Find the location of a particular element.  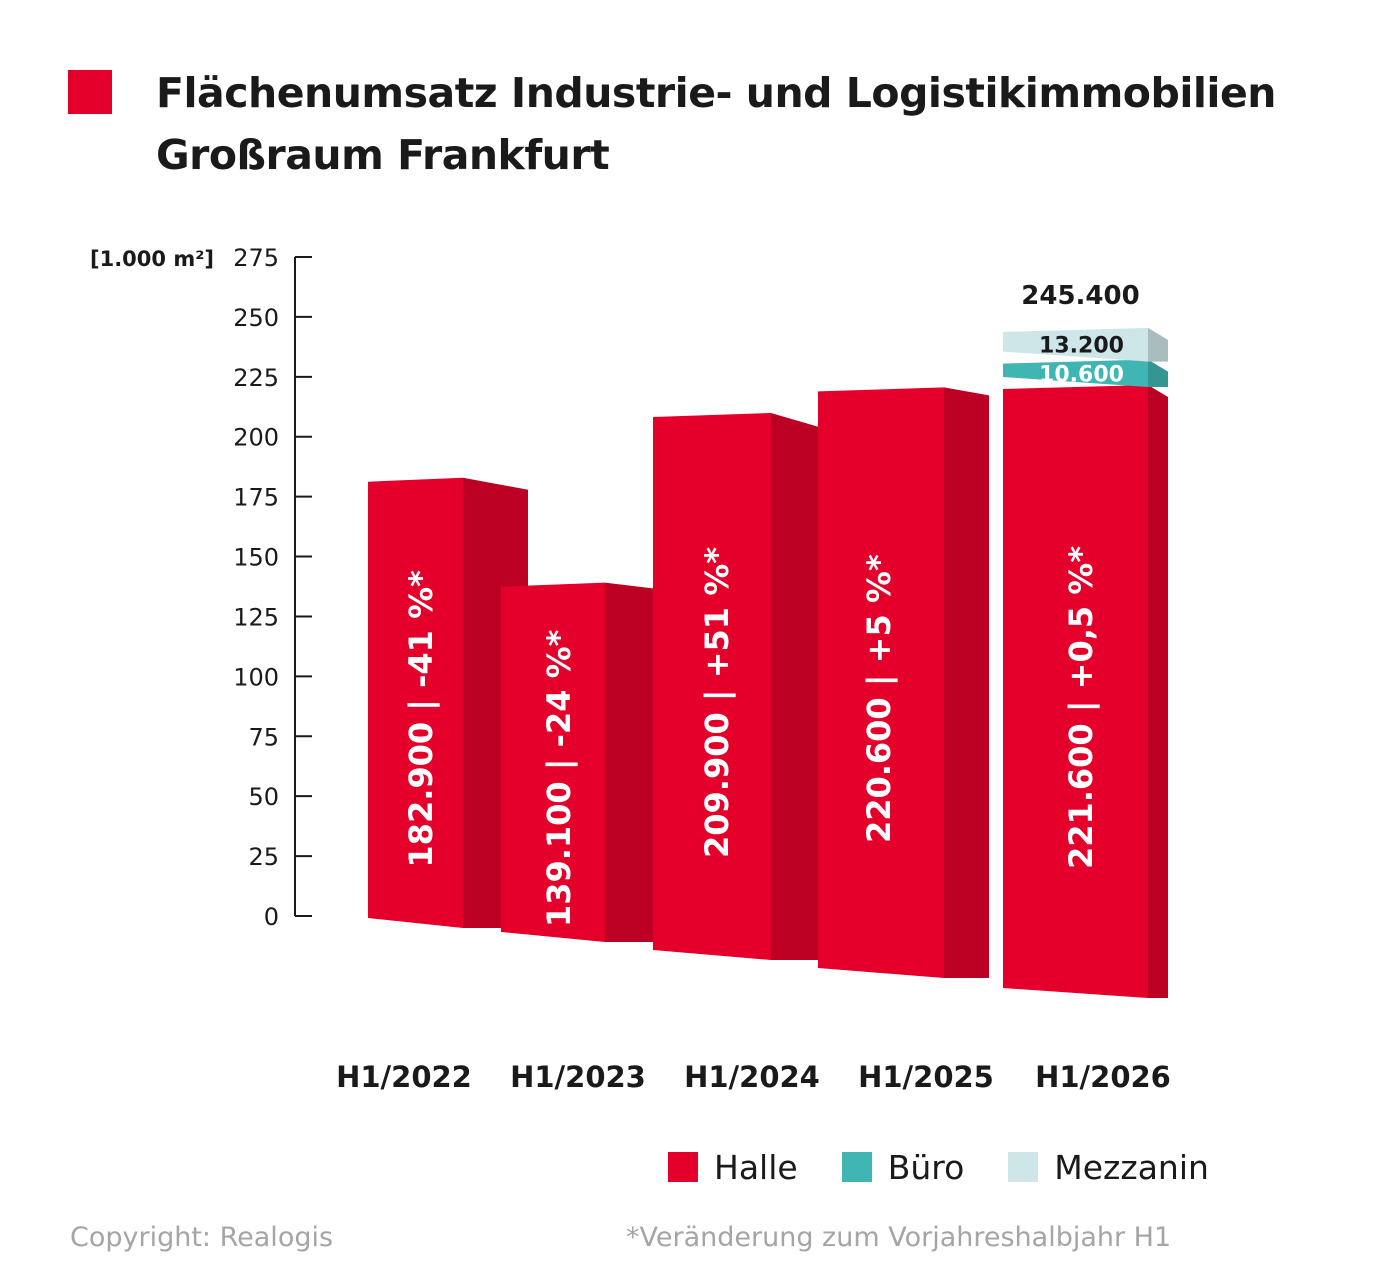

legend-label-buero: Büro is located at coordinates (926, 1167).